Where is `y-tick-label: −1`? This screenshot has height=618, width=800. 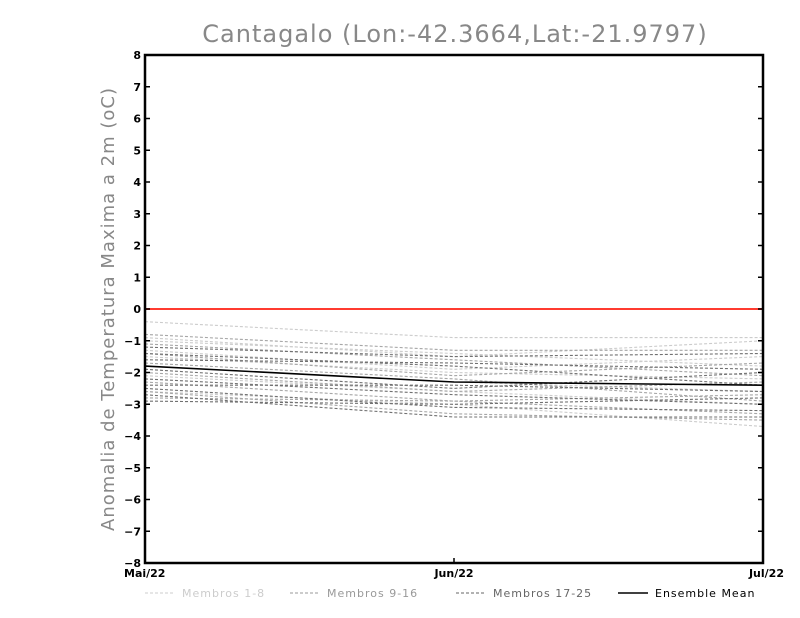
y-tick-label: −1 is located at coordinates (132, 341).